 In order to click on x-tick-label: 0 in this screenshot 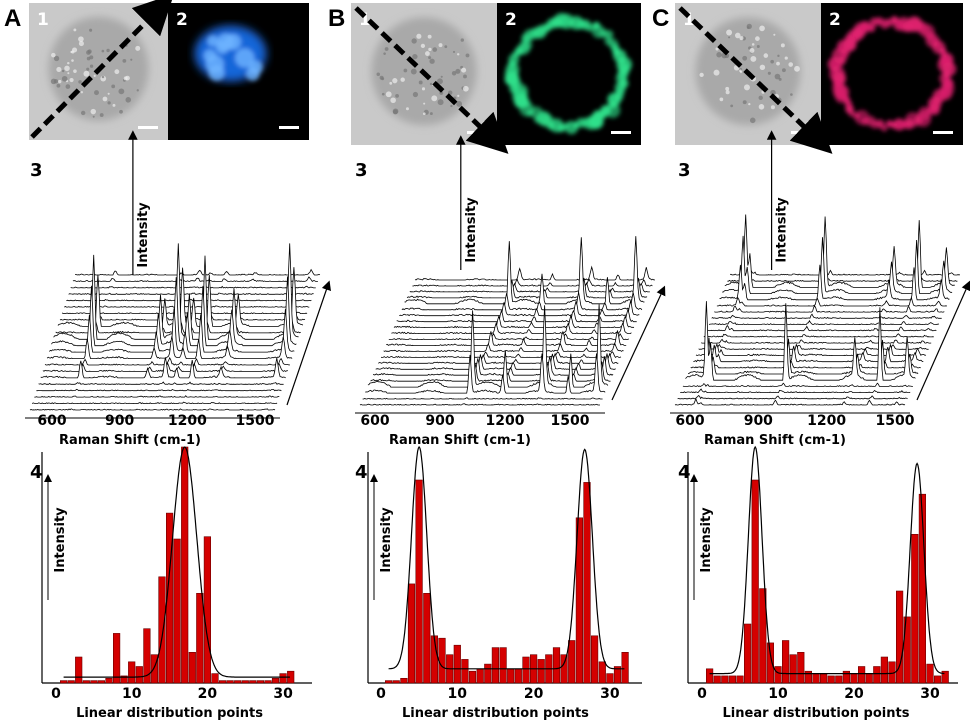, I will do `click(381, 694)`.